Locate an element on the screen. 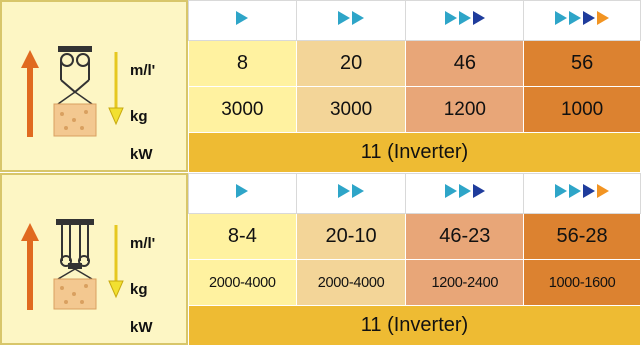  load-value: 1000 is located at coordinates (582, 109).